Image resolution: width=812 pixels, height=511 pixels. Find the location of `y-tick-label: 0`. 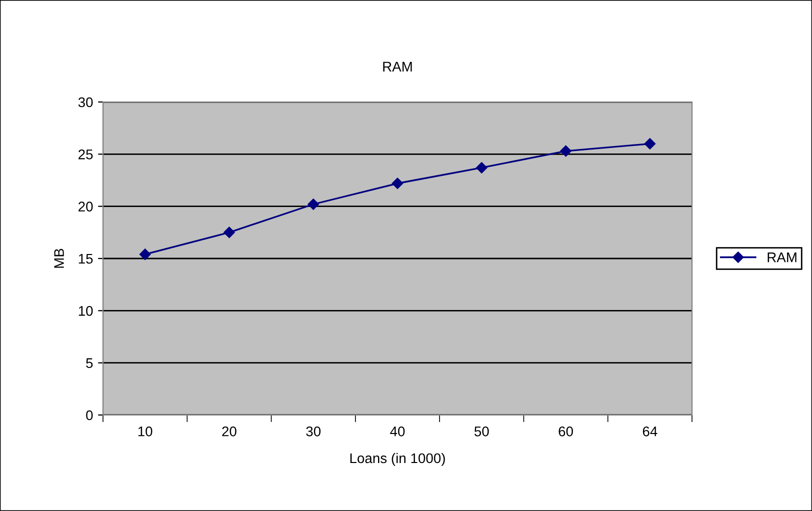

y-tick-label: 0 is located at coordinates (89, 415).